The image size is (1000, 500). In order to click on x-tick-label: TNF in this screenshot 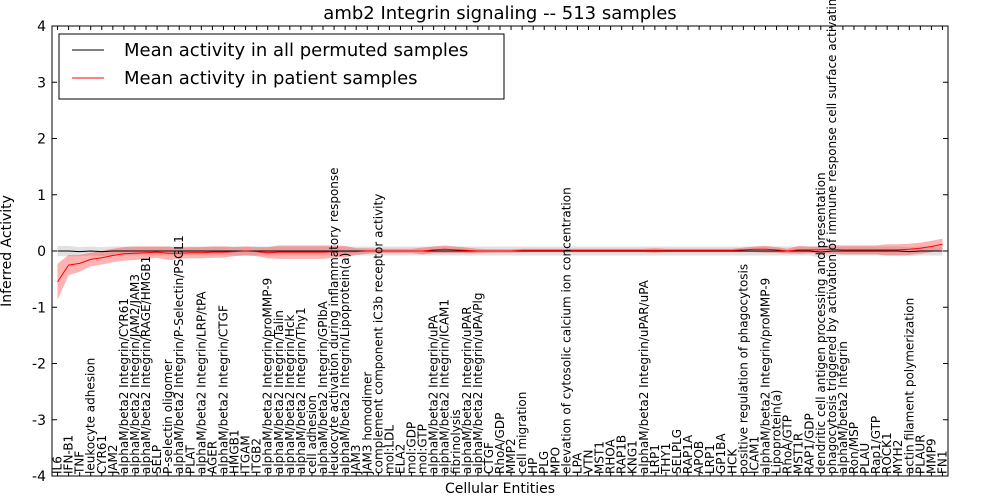, I will do `click(80, 463)`.